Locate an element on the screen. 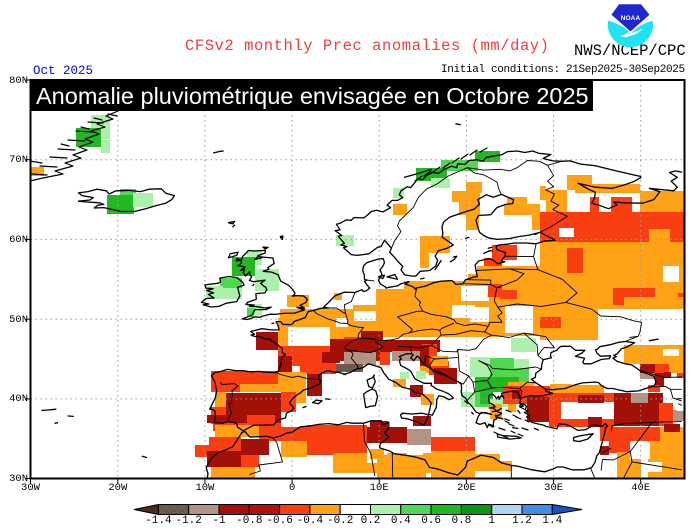 The height and width of the screenshot is (531, 700). svg-text: NOAA is located at coordinates (631, 18).